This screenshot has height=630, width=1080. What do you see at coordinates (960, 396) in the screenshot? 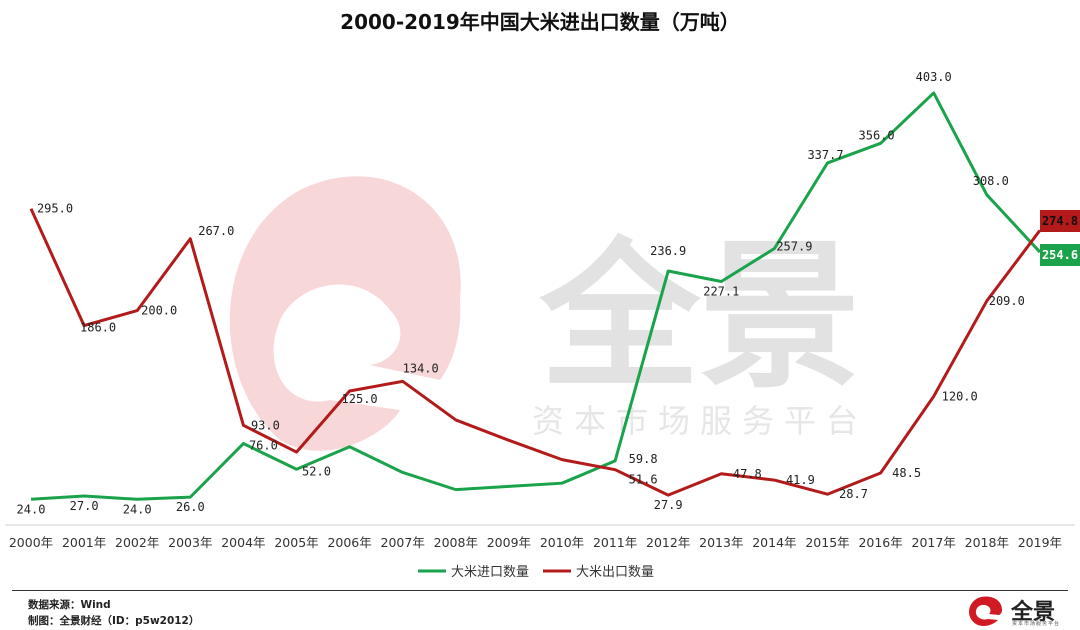
I see `data-label-export: 120.0` at bounding box center [960, 396].